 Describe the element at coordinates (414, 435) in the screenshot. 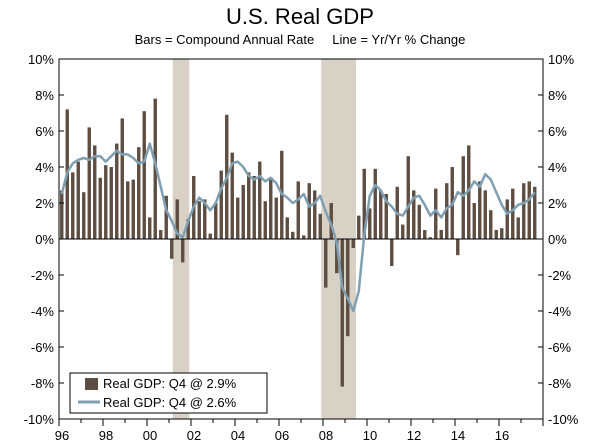

I see `x-tick-label: 12` at that location.